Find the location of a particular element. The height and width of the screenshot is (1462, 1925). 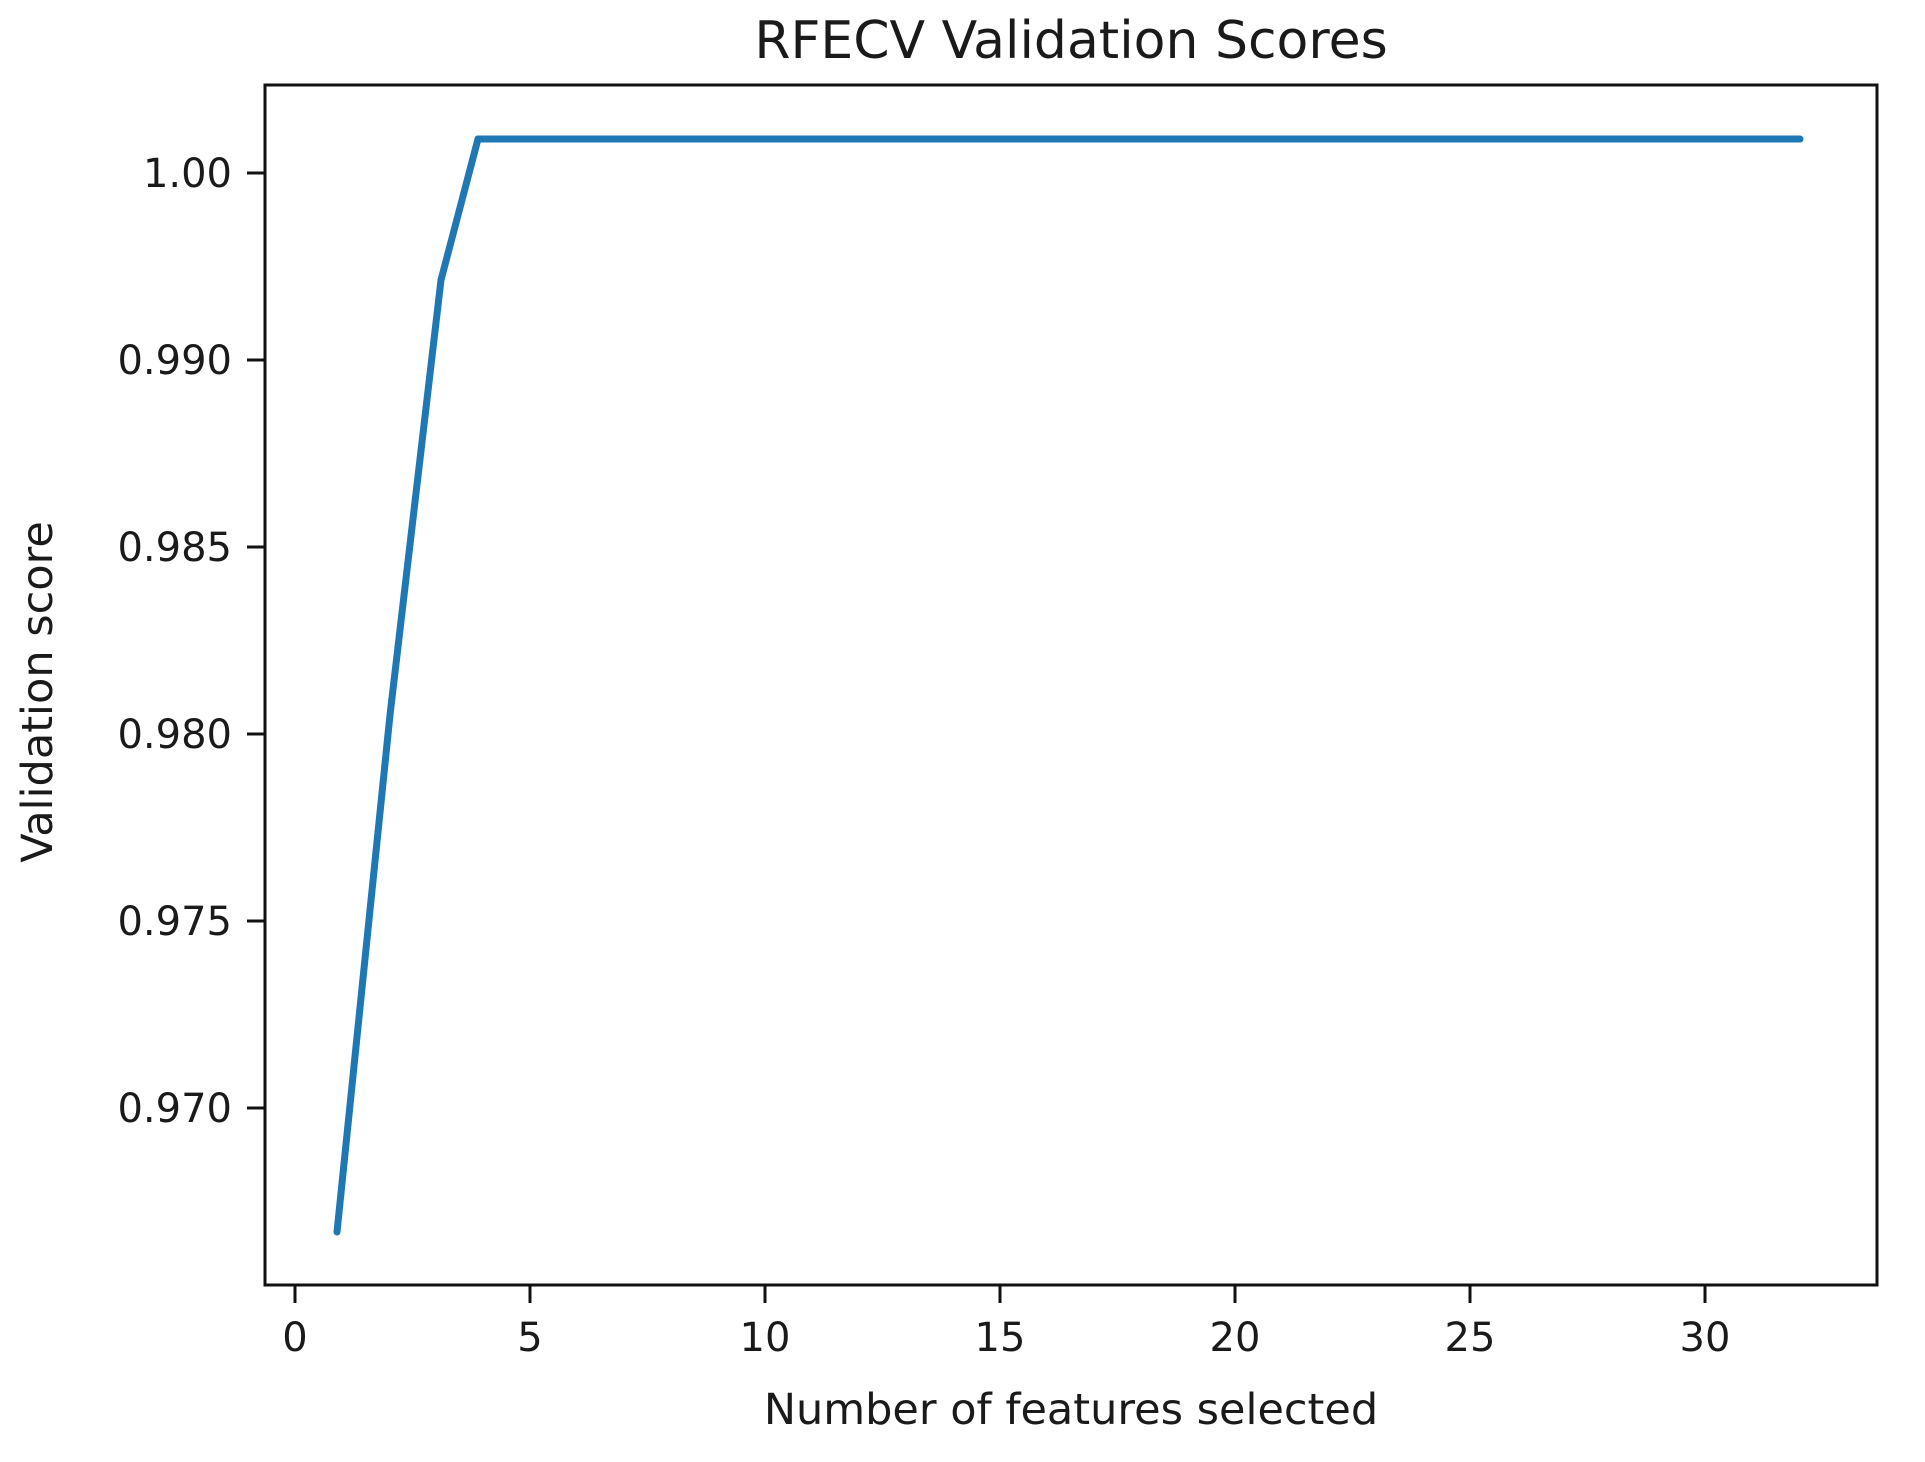

y-axis-label: Validation score is located at coordinates (38, 692).